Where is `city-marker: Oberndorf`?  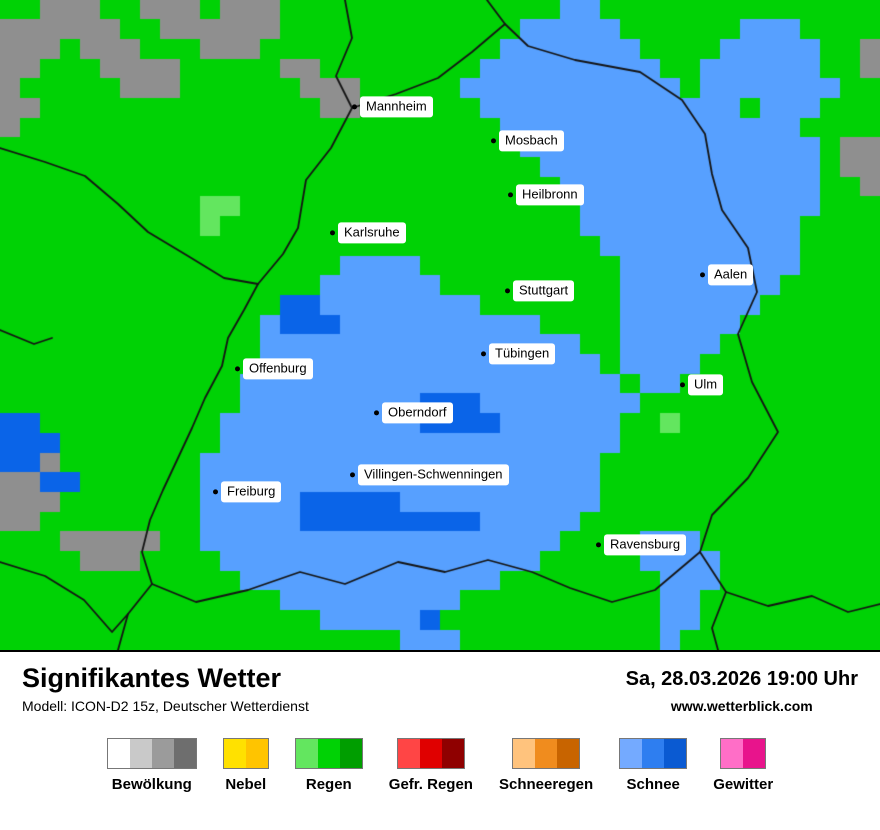
city-marker: Oberndorf is located at coordinates (413, 413).